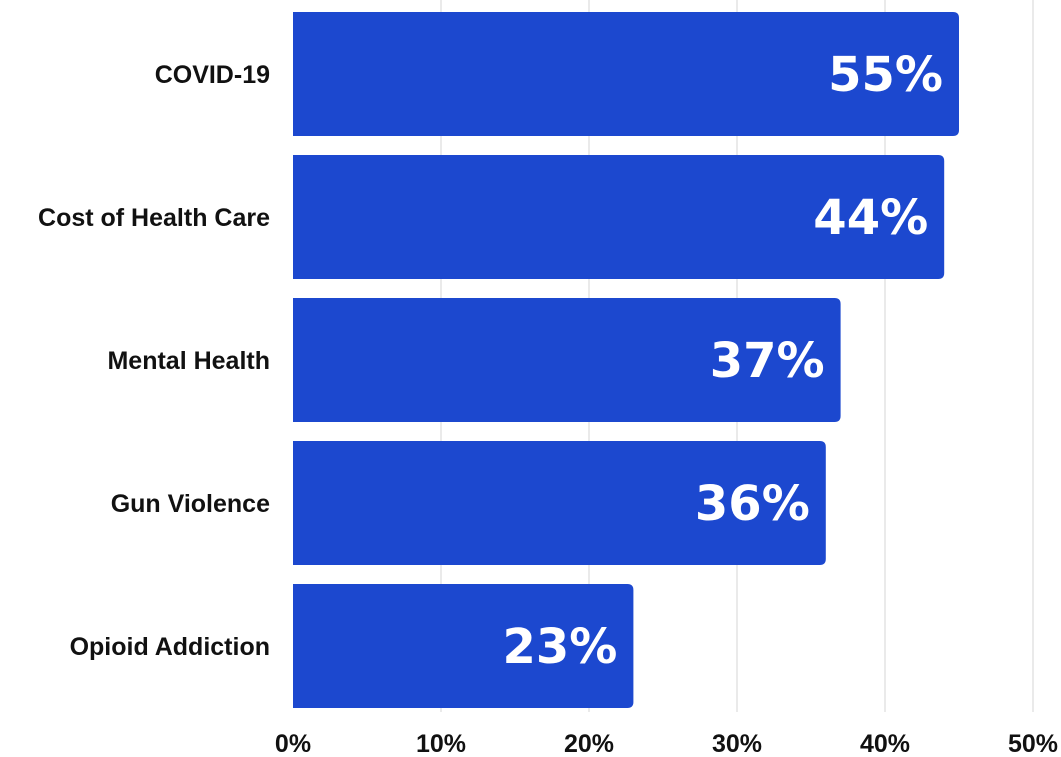  Describe the element at coordinates (560, 647) in the screenshot. I see `data-label-4: 23%` at that location.